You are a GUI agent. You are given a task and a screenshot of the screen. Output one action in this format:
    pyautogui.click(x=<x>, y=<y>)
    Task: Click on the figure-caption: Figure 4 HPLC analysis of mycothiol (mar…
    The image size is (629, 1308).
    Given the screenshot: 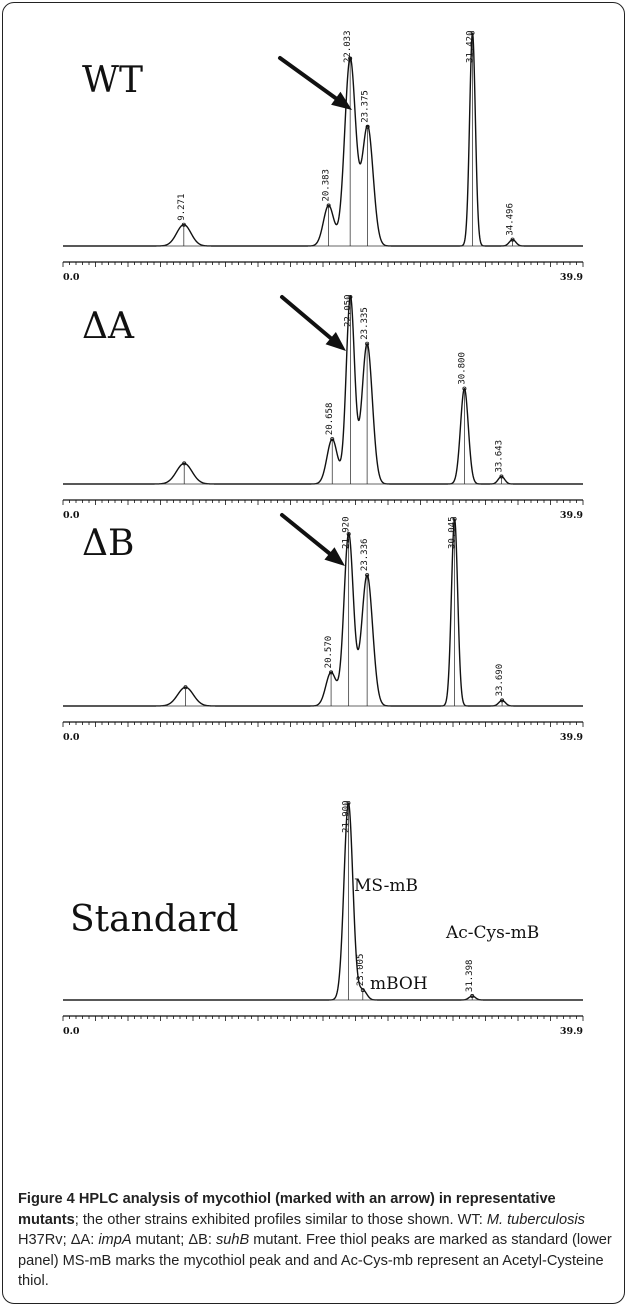 What is the action you would take?
    pyautogui.click(x=316, y=1240)
    